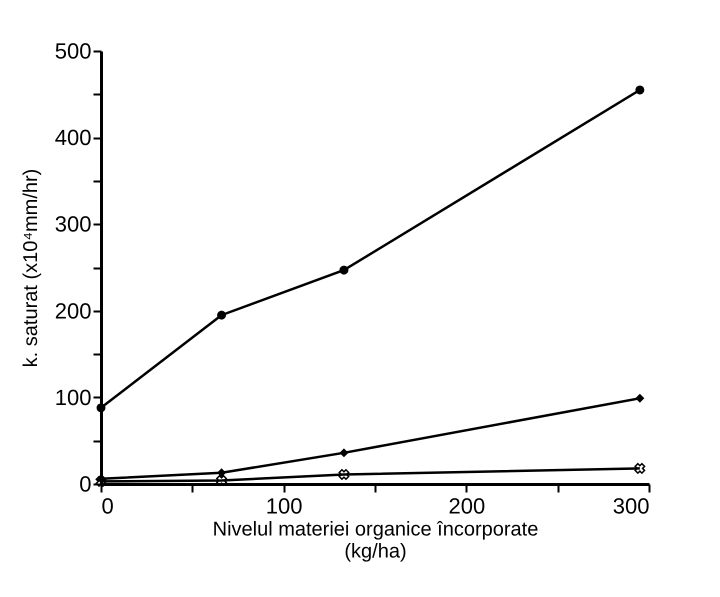  I want to click on y-axis-title: k. saturat (x10⁴mm/hr), so click(31, 268).